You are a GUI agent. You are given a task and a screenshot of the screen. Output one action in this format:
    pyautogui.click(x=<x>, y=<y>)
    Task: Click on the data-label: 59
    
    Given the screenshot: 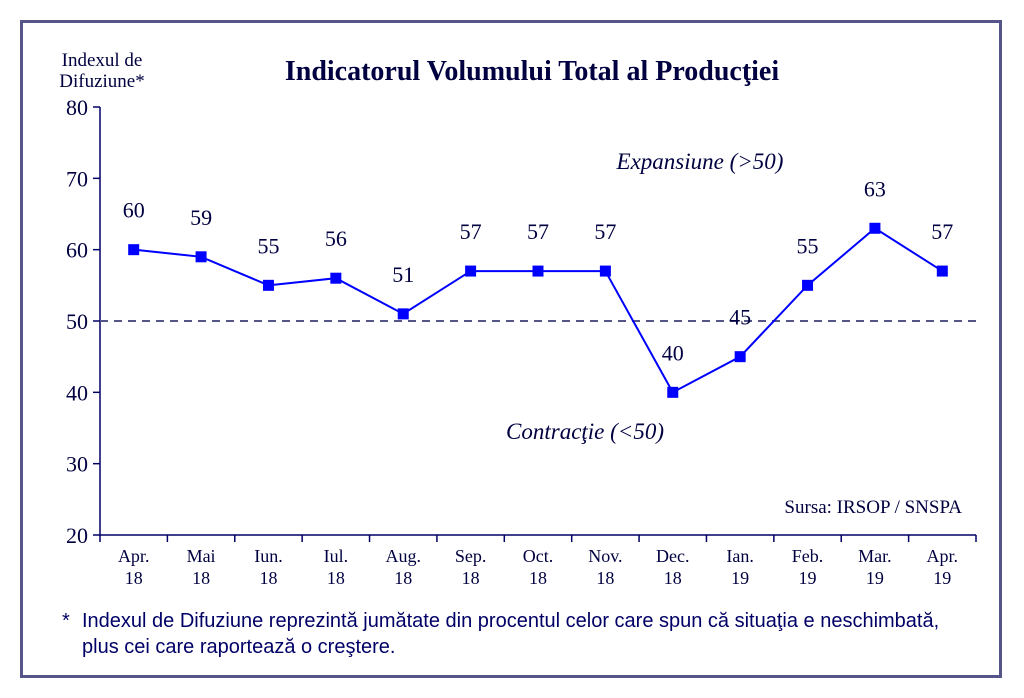 What is the action you would take?
    pyautogui.click(x=201, y=217)
    